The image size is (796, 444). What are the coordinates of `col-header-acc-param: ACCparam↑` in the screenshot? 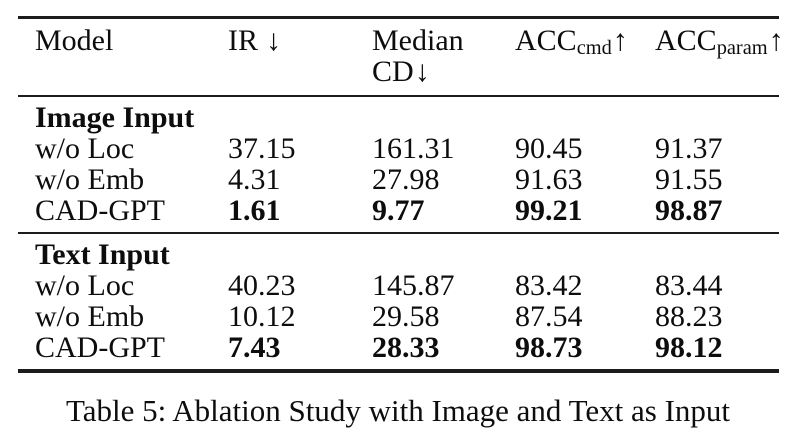 It's located at (719, 56).